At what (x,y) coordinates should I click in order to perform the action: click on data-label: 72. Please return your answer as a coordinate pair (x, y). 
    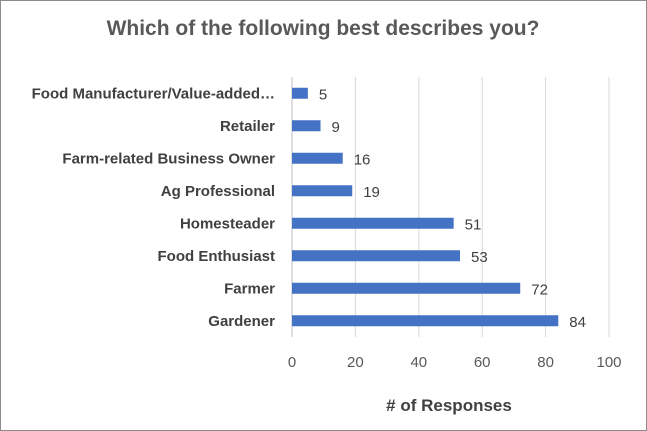
    Looking at the image, I should click on (539, 289).